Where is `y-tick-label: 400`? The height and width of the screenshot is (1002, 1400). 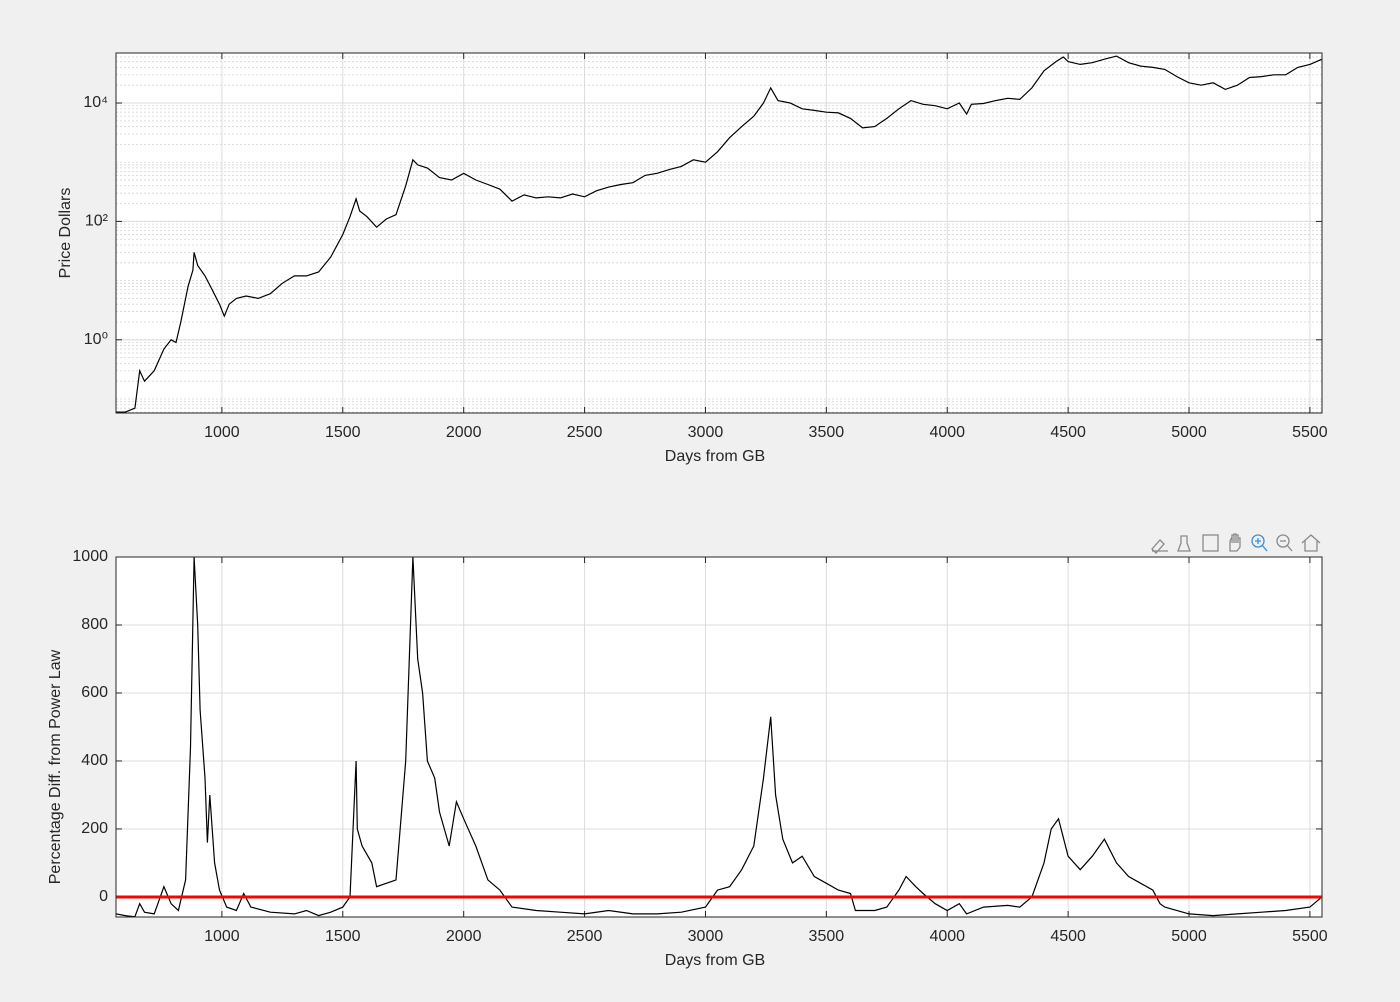
y-tick-label: 400 is located at coordinates (94, 760).